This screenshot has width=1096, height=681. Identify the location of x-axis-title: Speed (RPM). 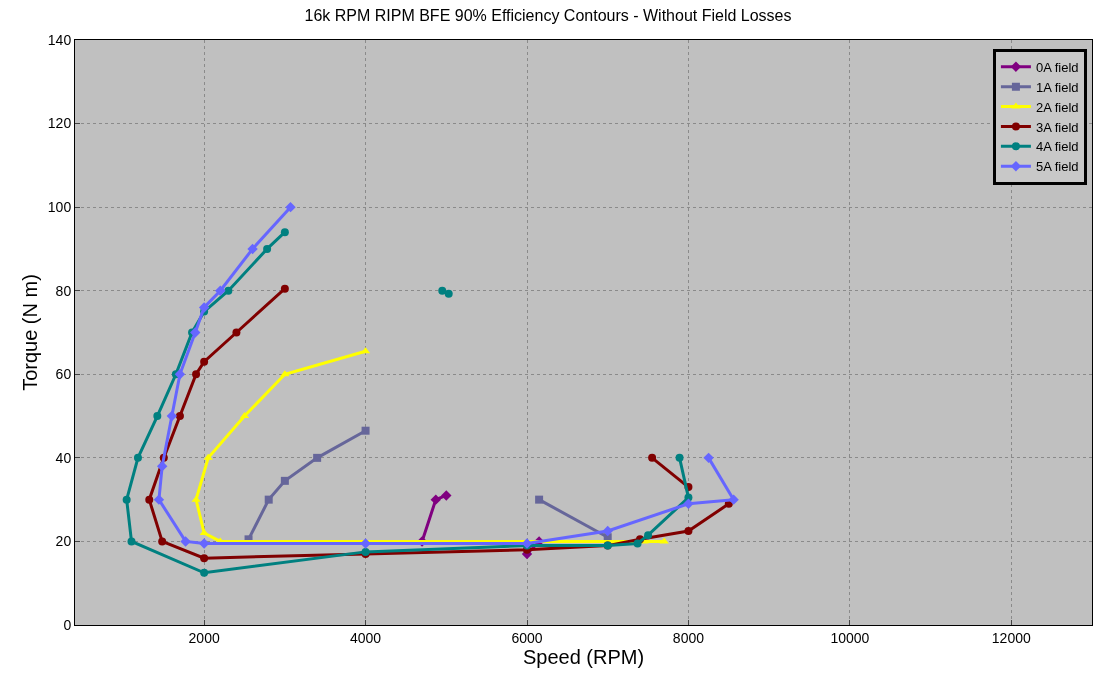
(583, 656).